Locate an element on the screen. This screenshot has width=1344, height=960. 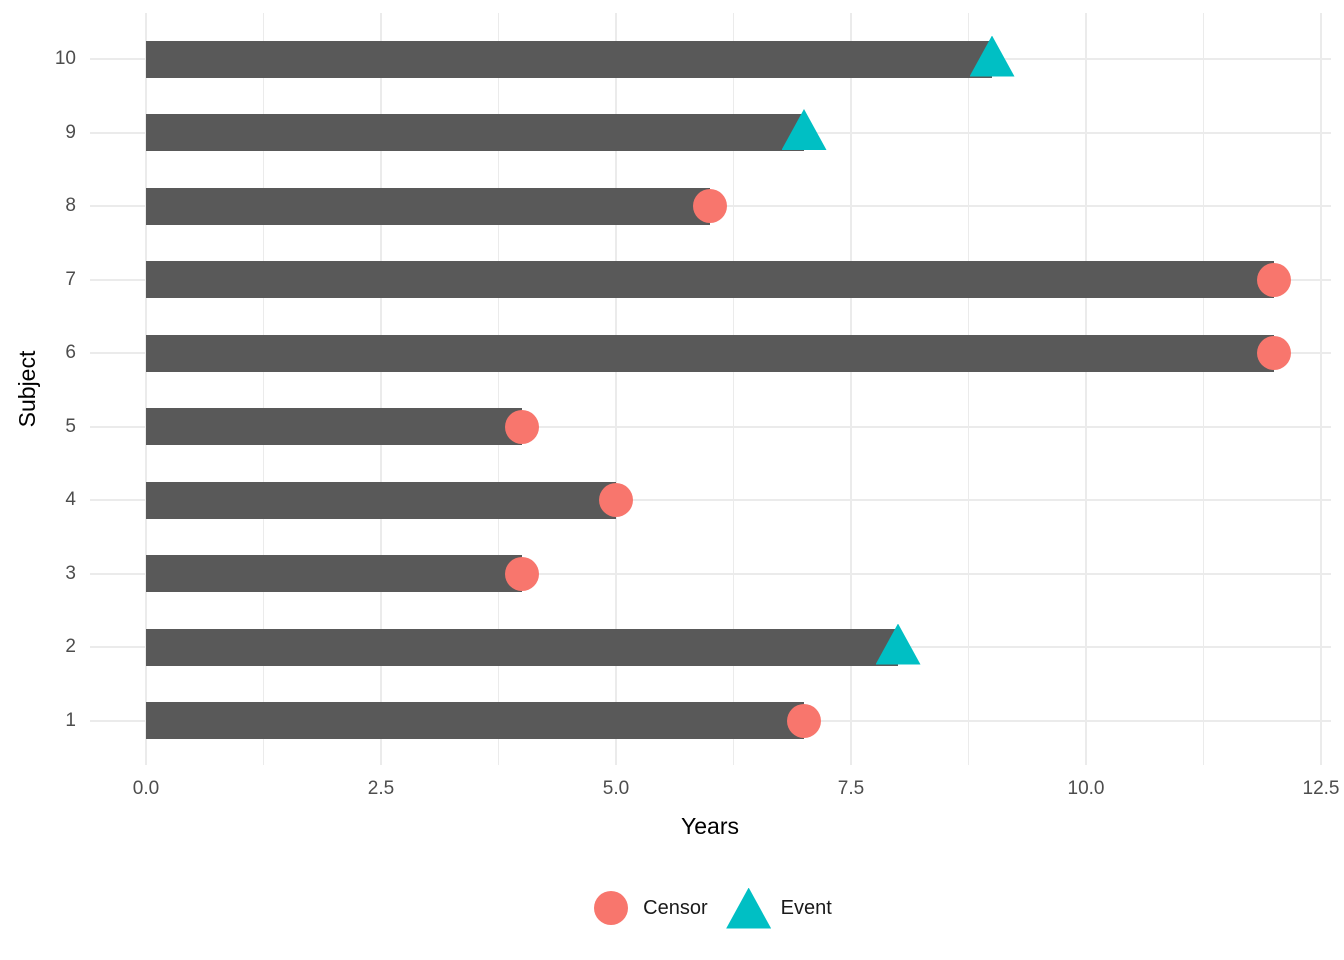
y-tick-label: 9 is located at coordinates (70, 132).